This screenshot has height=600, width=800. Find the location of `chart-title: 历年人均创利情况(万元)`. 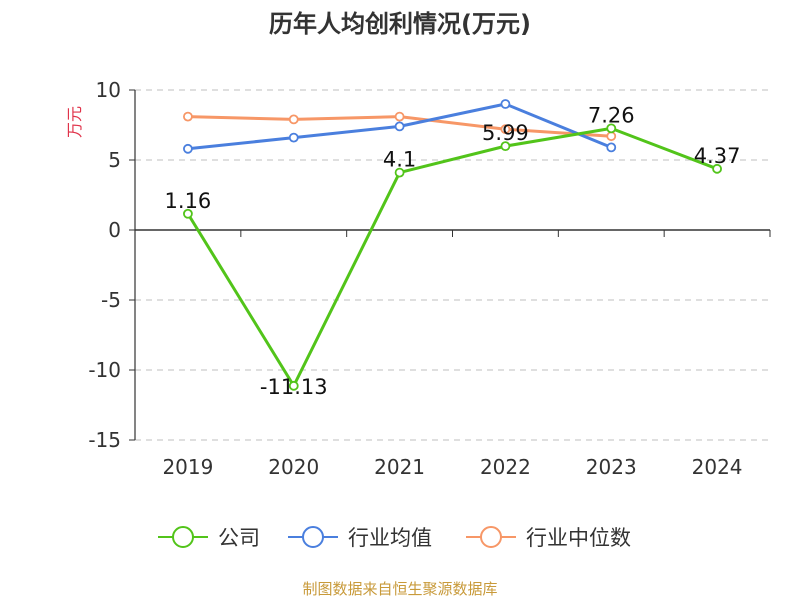

chart-title: 历年人均创利情况(万元) is located at coordinates (400, 24).